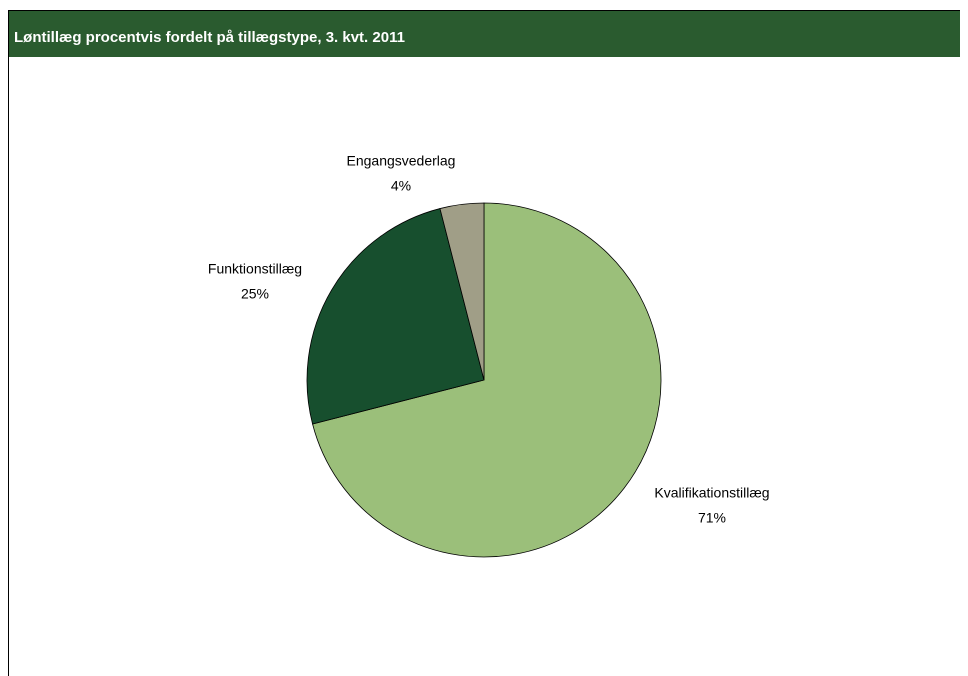 This screenshot has width=968, height=676. Describe the element at coordinates (712, 518) in the screenshot. I see `slice-value-label: 71%` at that location.